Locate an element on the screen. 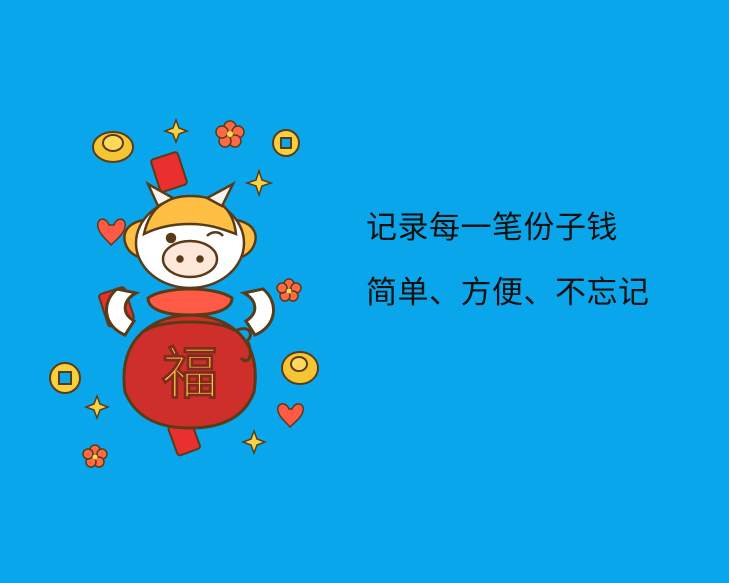 Image resolution: width=729 pixels, height=583 pixels. tagline-block: 记录每一笔份子钱 简单、方便、不忘记 is located at coordinates (508, 261).